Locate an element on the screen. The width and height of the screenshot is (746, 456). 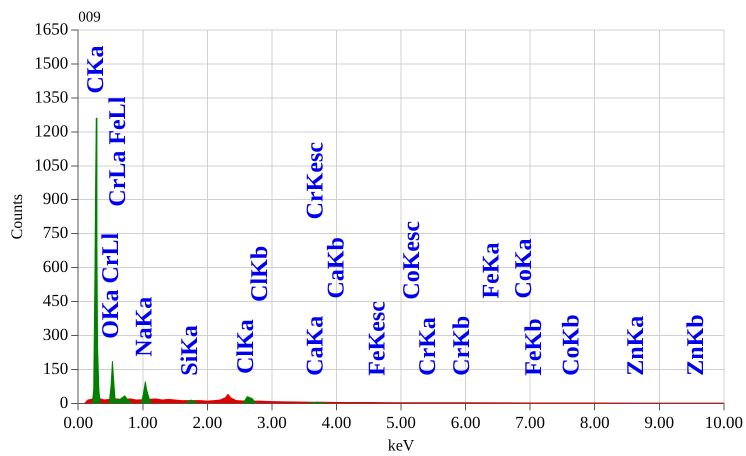
x-tick-label: 7.00 is located at coordinates (530, 422).